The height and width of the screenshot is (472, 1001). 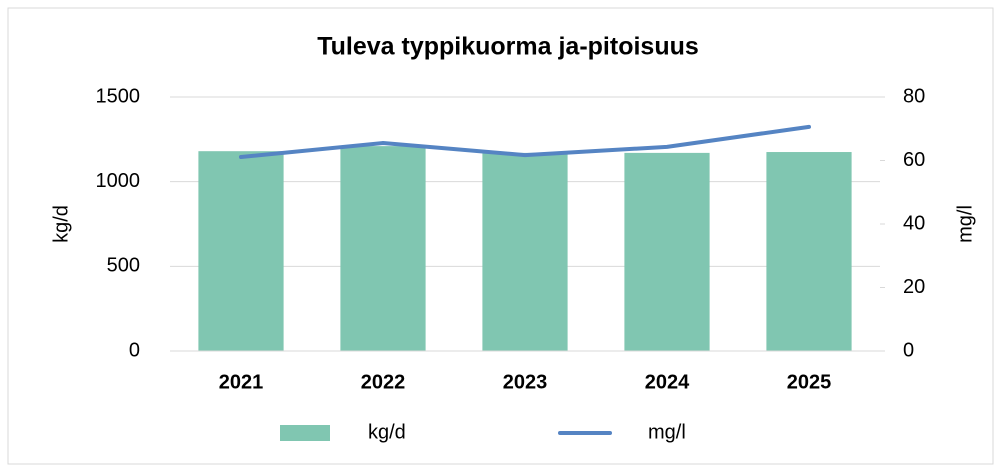 What do you see at coordinates (667, 382) in the screenshot?
I see `x-tick-label: 2024` at bounding box center [667, 382].